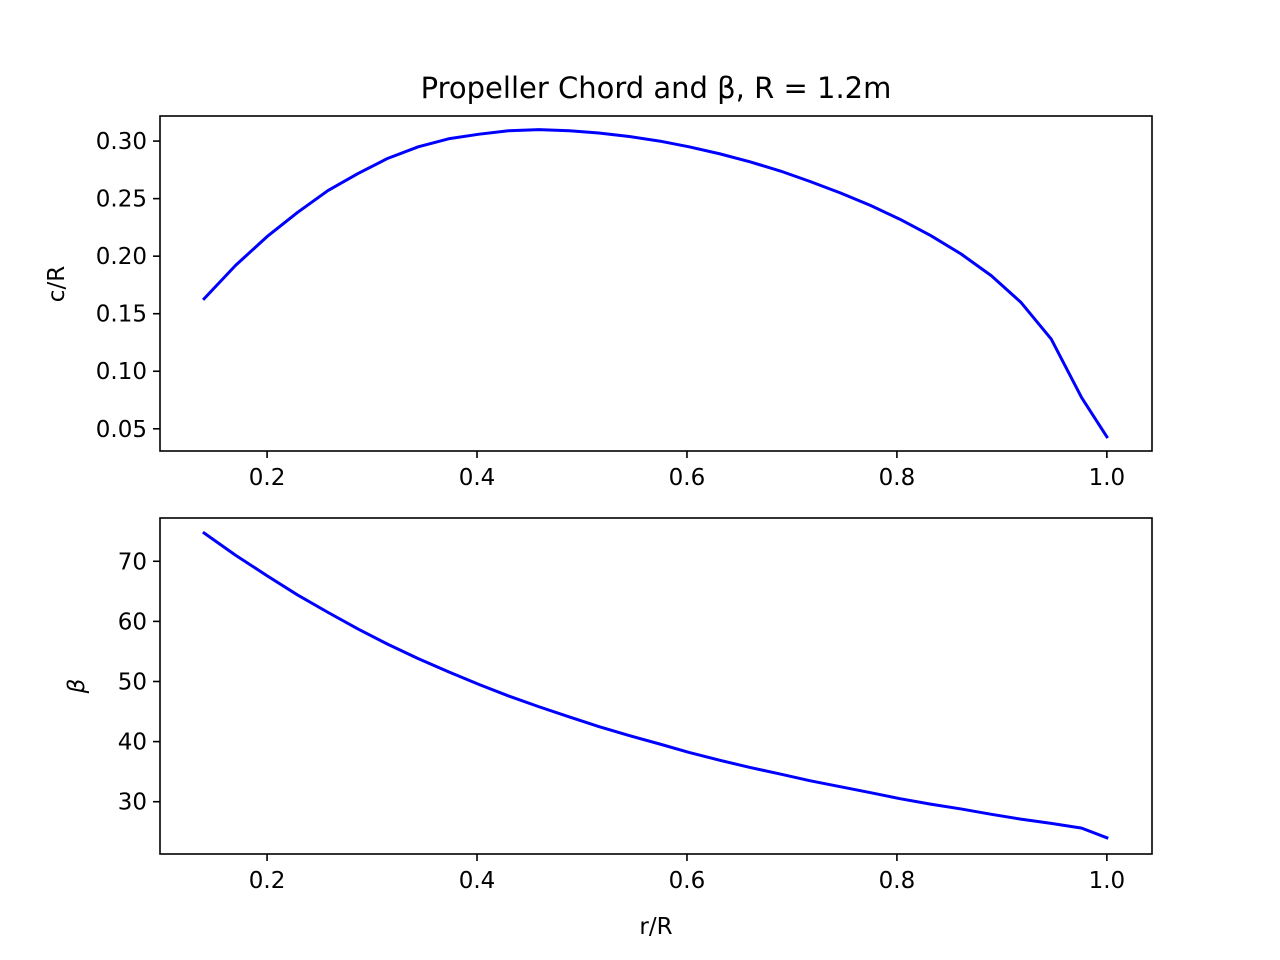 Image resolution: width=1280 pixels, height=960 pixels. I want to click on chord-y-tick-label-1: 0.10, so click(121, 372).